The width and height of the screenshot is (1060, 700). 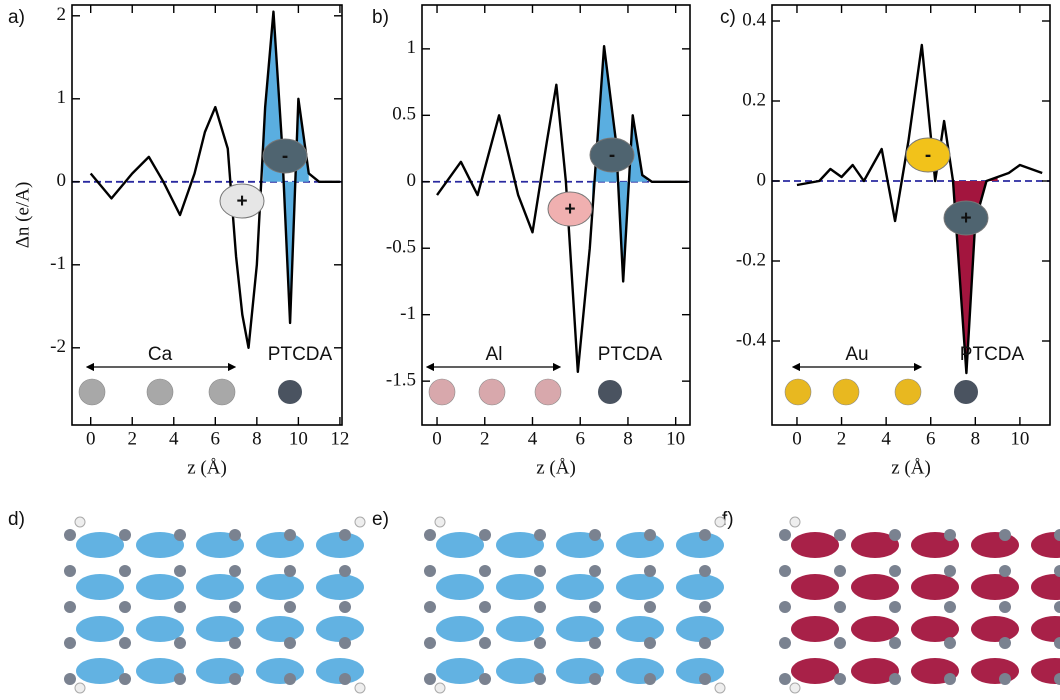 What do you see at coordinates (494, 354) in the screenshot?
I see `metal-label: Al` at bounding box center [494, 354].